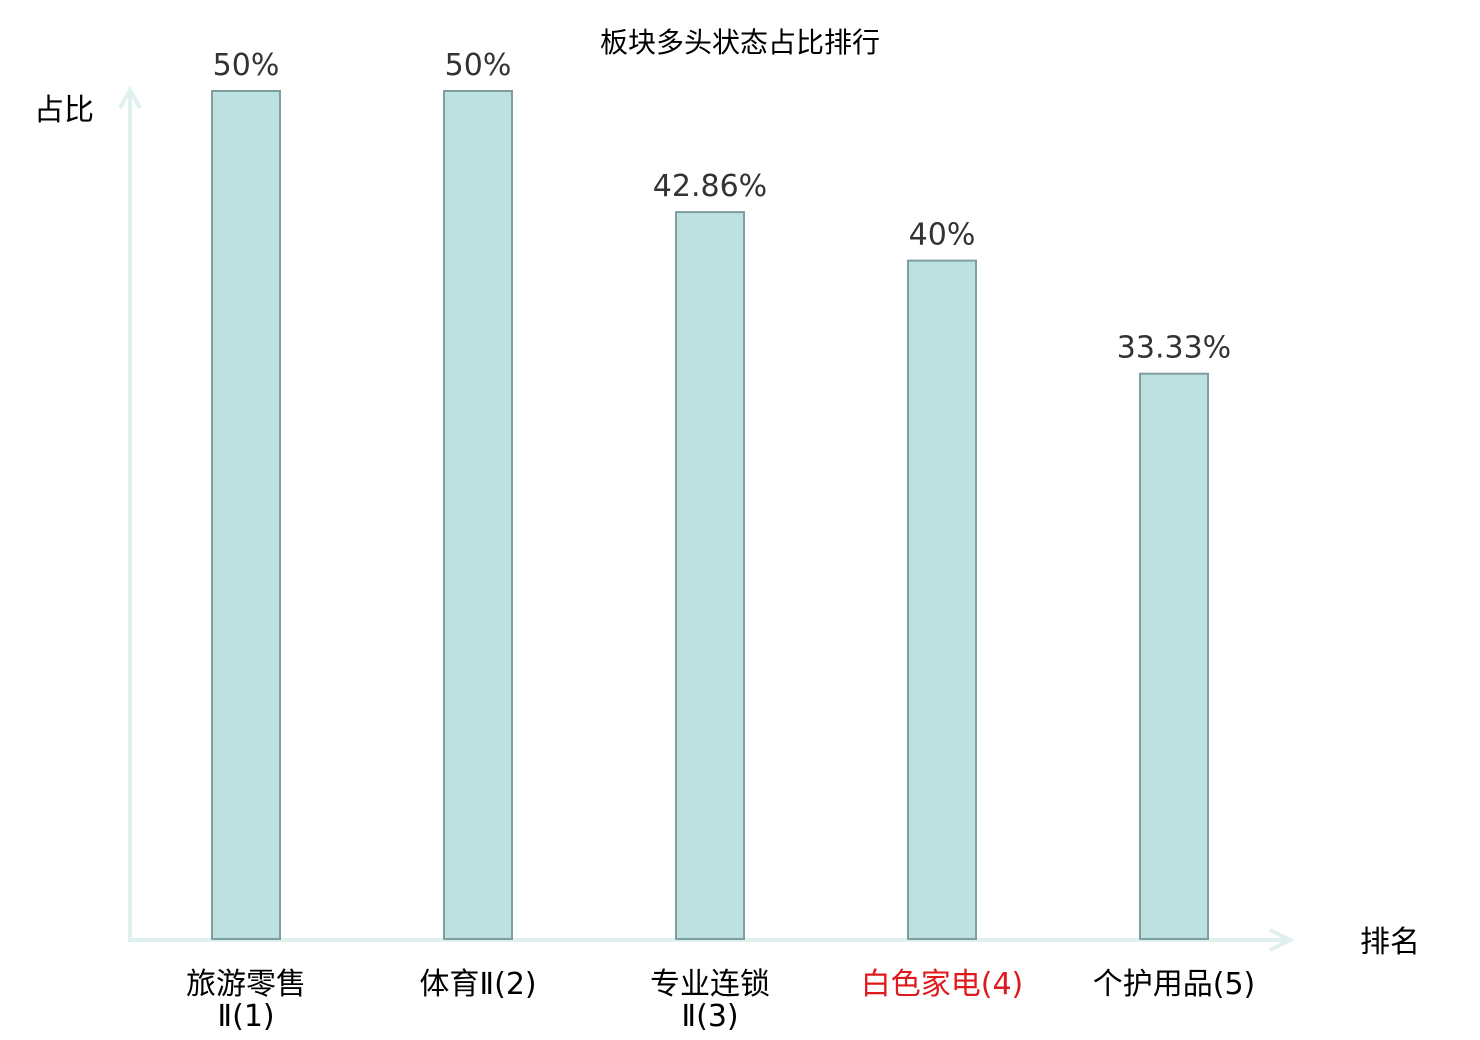  Describe the element at coordinates (740, 42) in the screenshot. I see `chart-title: 板块多头状态占比排行` at that location.